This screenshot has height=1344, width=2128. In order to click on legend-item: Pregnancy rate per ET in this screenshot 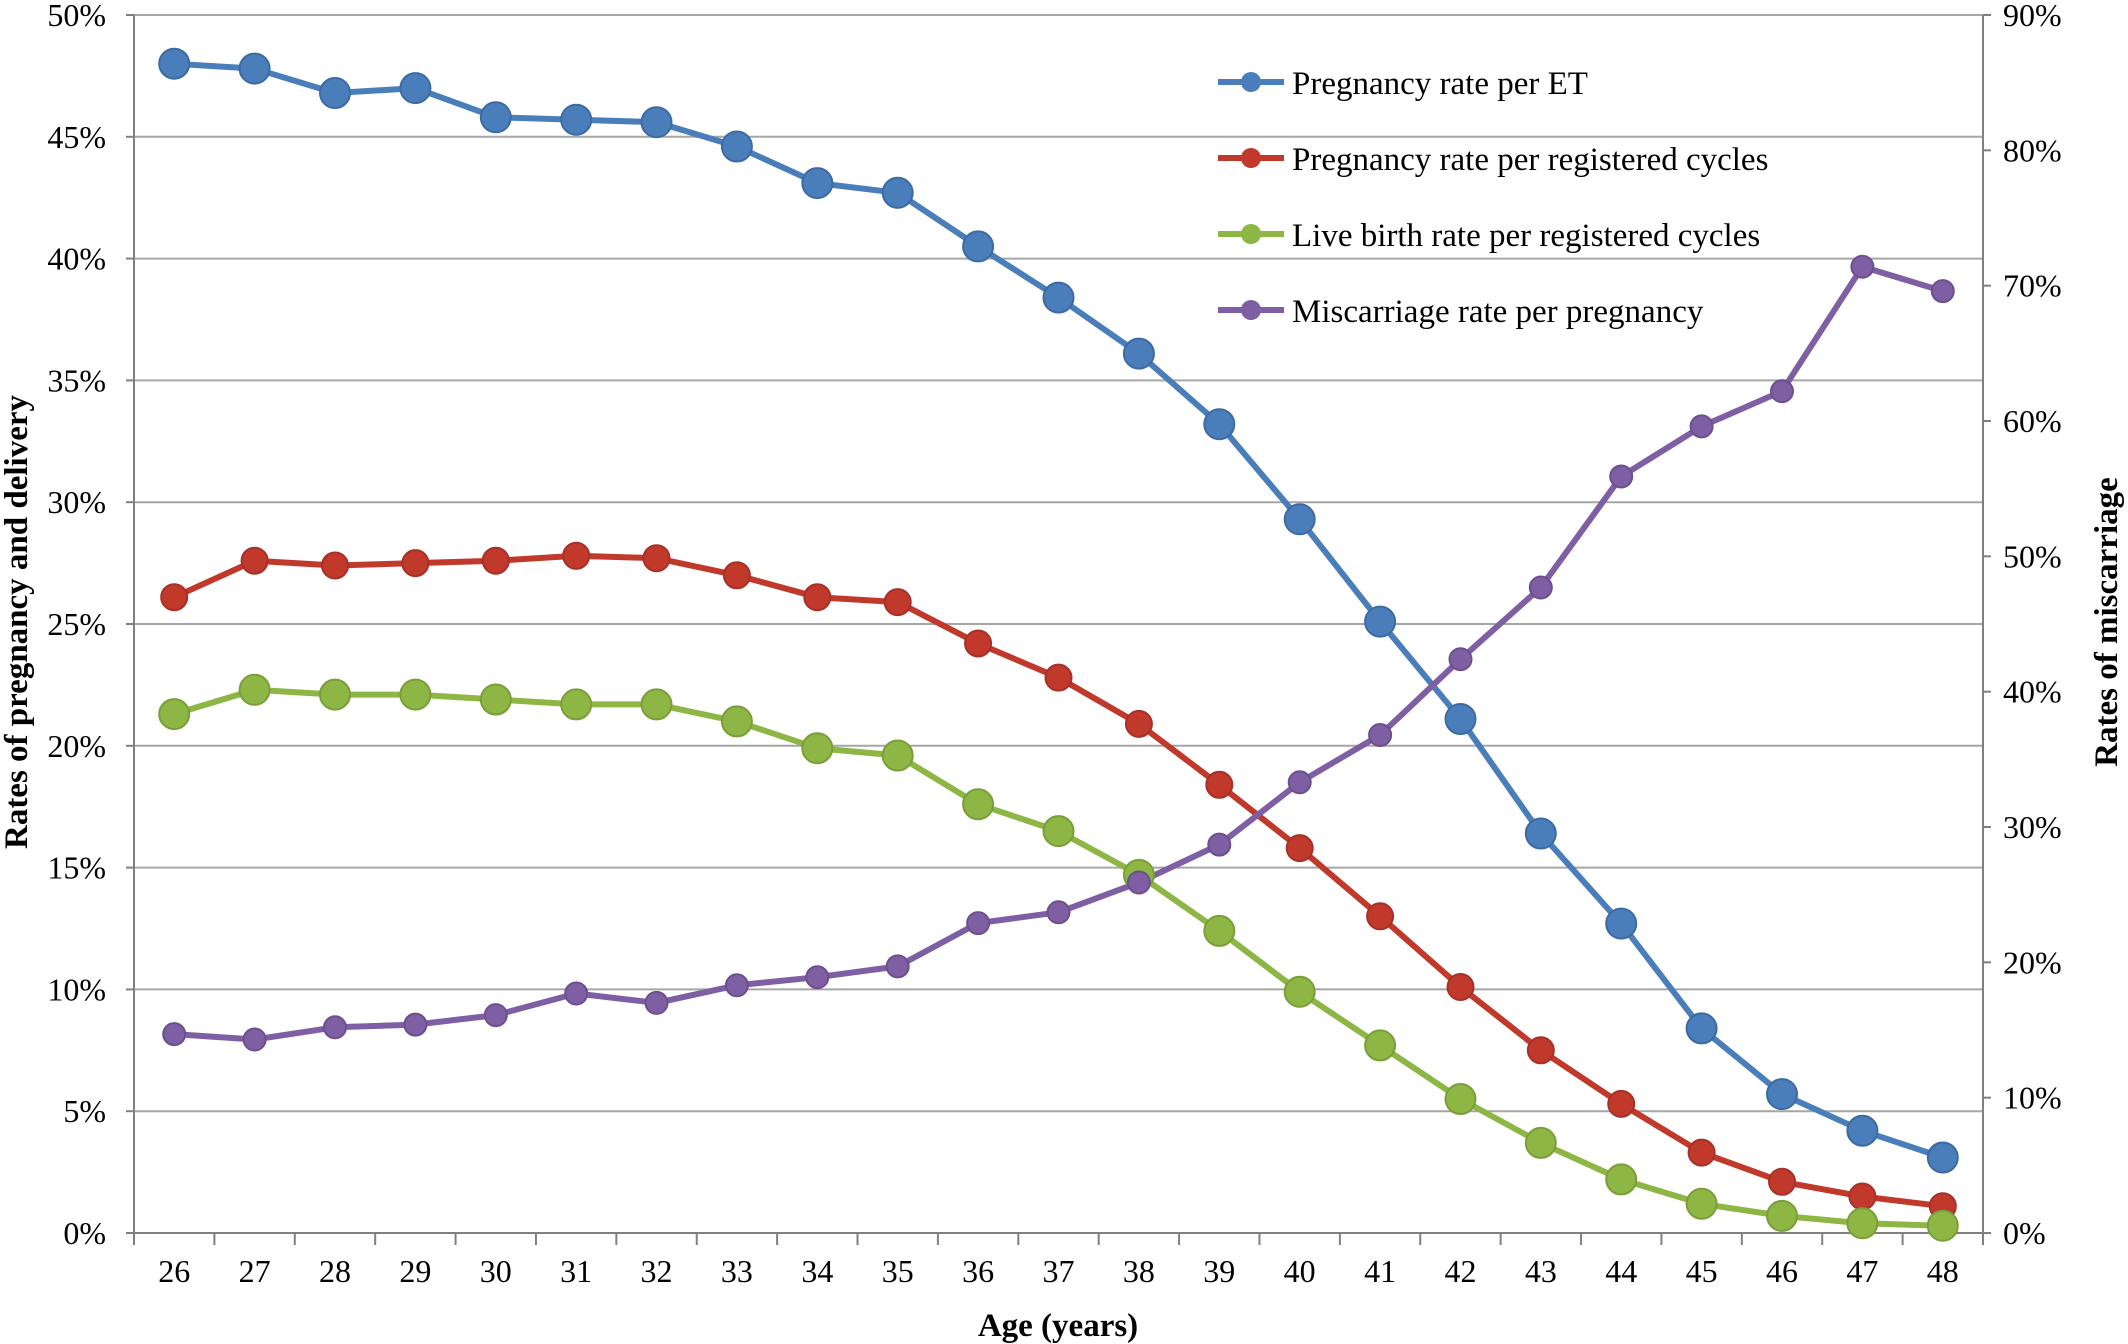, I will do `click(1403, 84)`.